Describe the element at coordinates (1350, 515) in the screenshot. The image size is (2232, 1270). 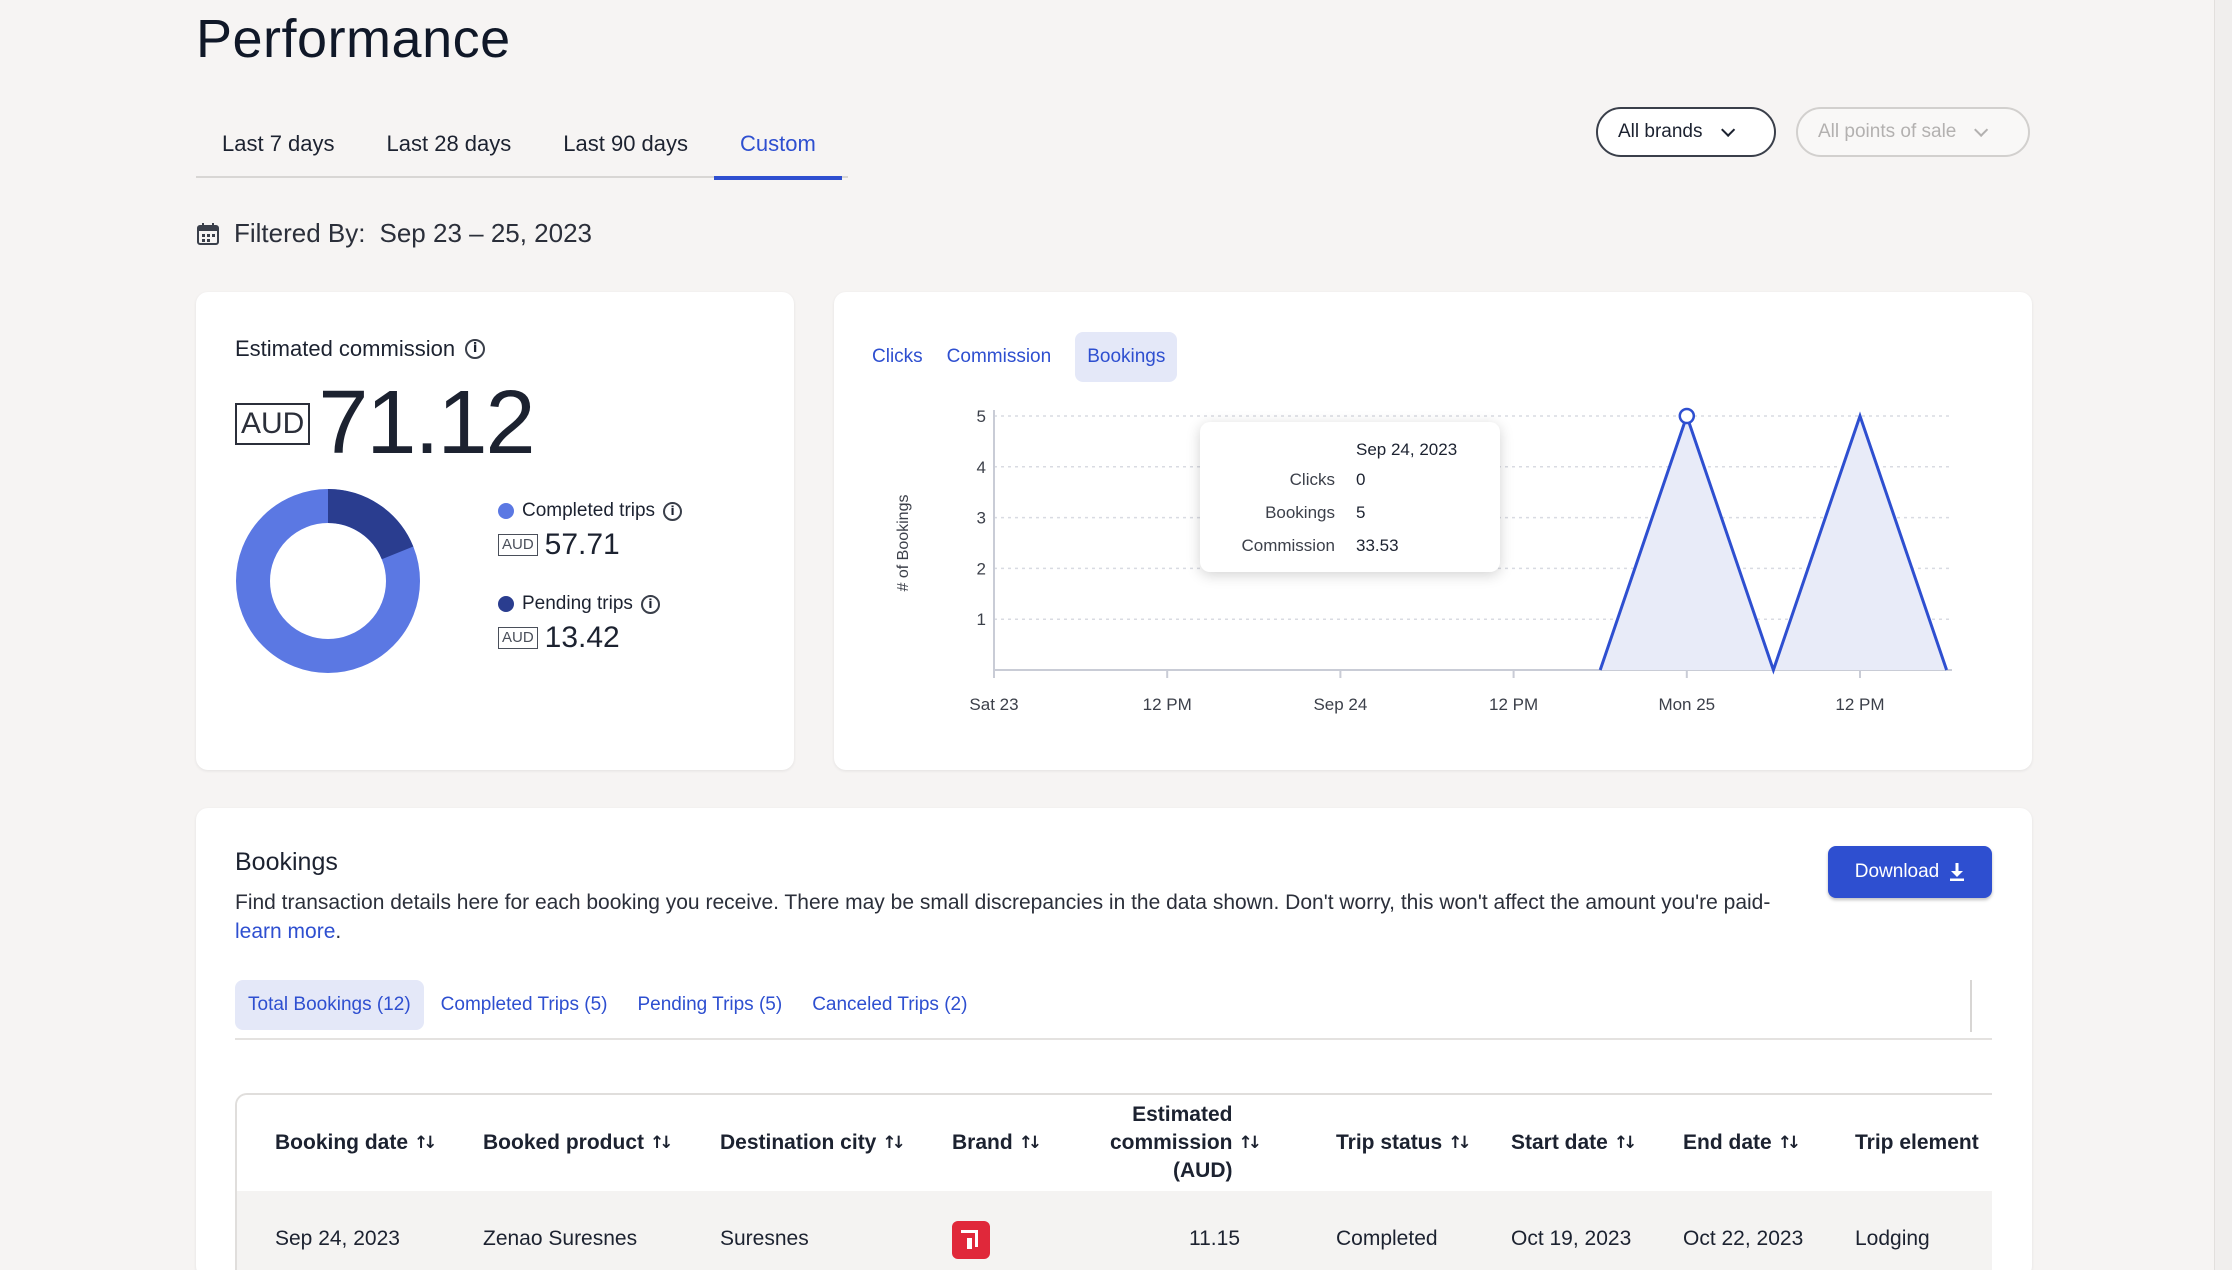
I see `tooltip-row-bookings: Bookings 5` at that location.